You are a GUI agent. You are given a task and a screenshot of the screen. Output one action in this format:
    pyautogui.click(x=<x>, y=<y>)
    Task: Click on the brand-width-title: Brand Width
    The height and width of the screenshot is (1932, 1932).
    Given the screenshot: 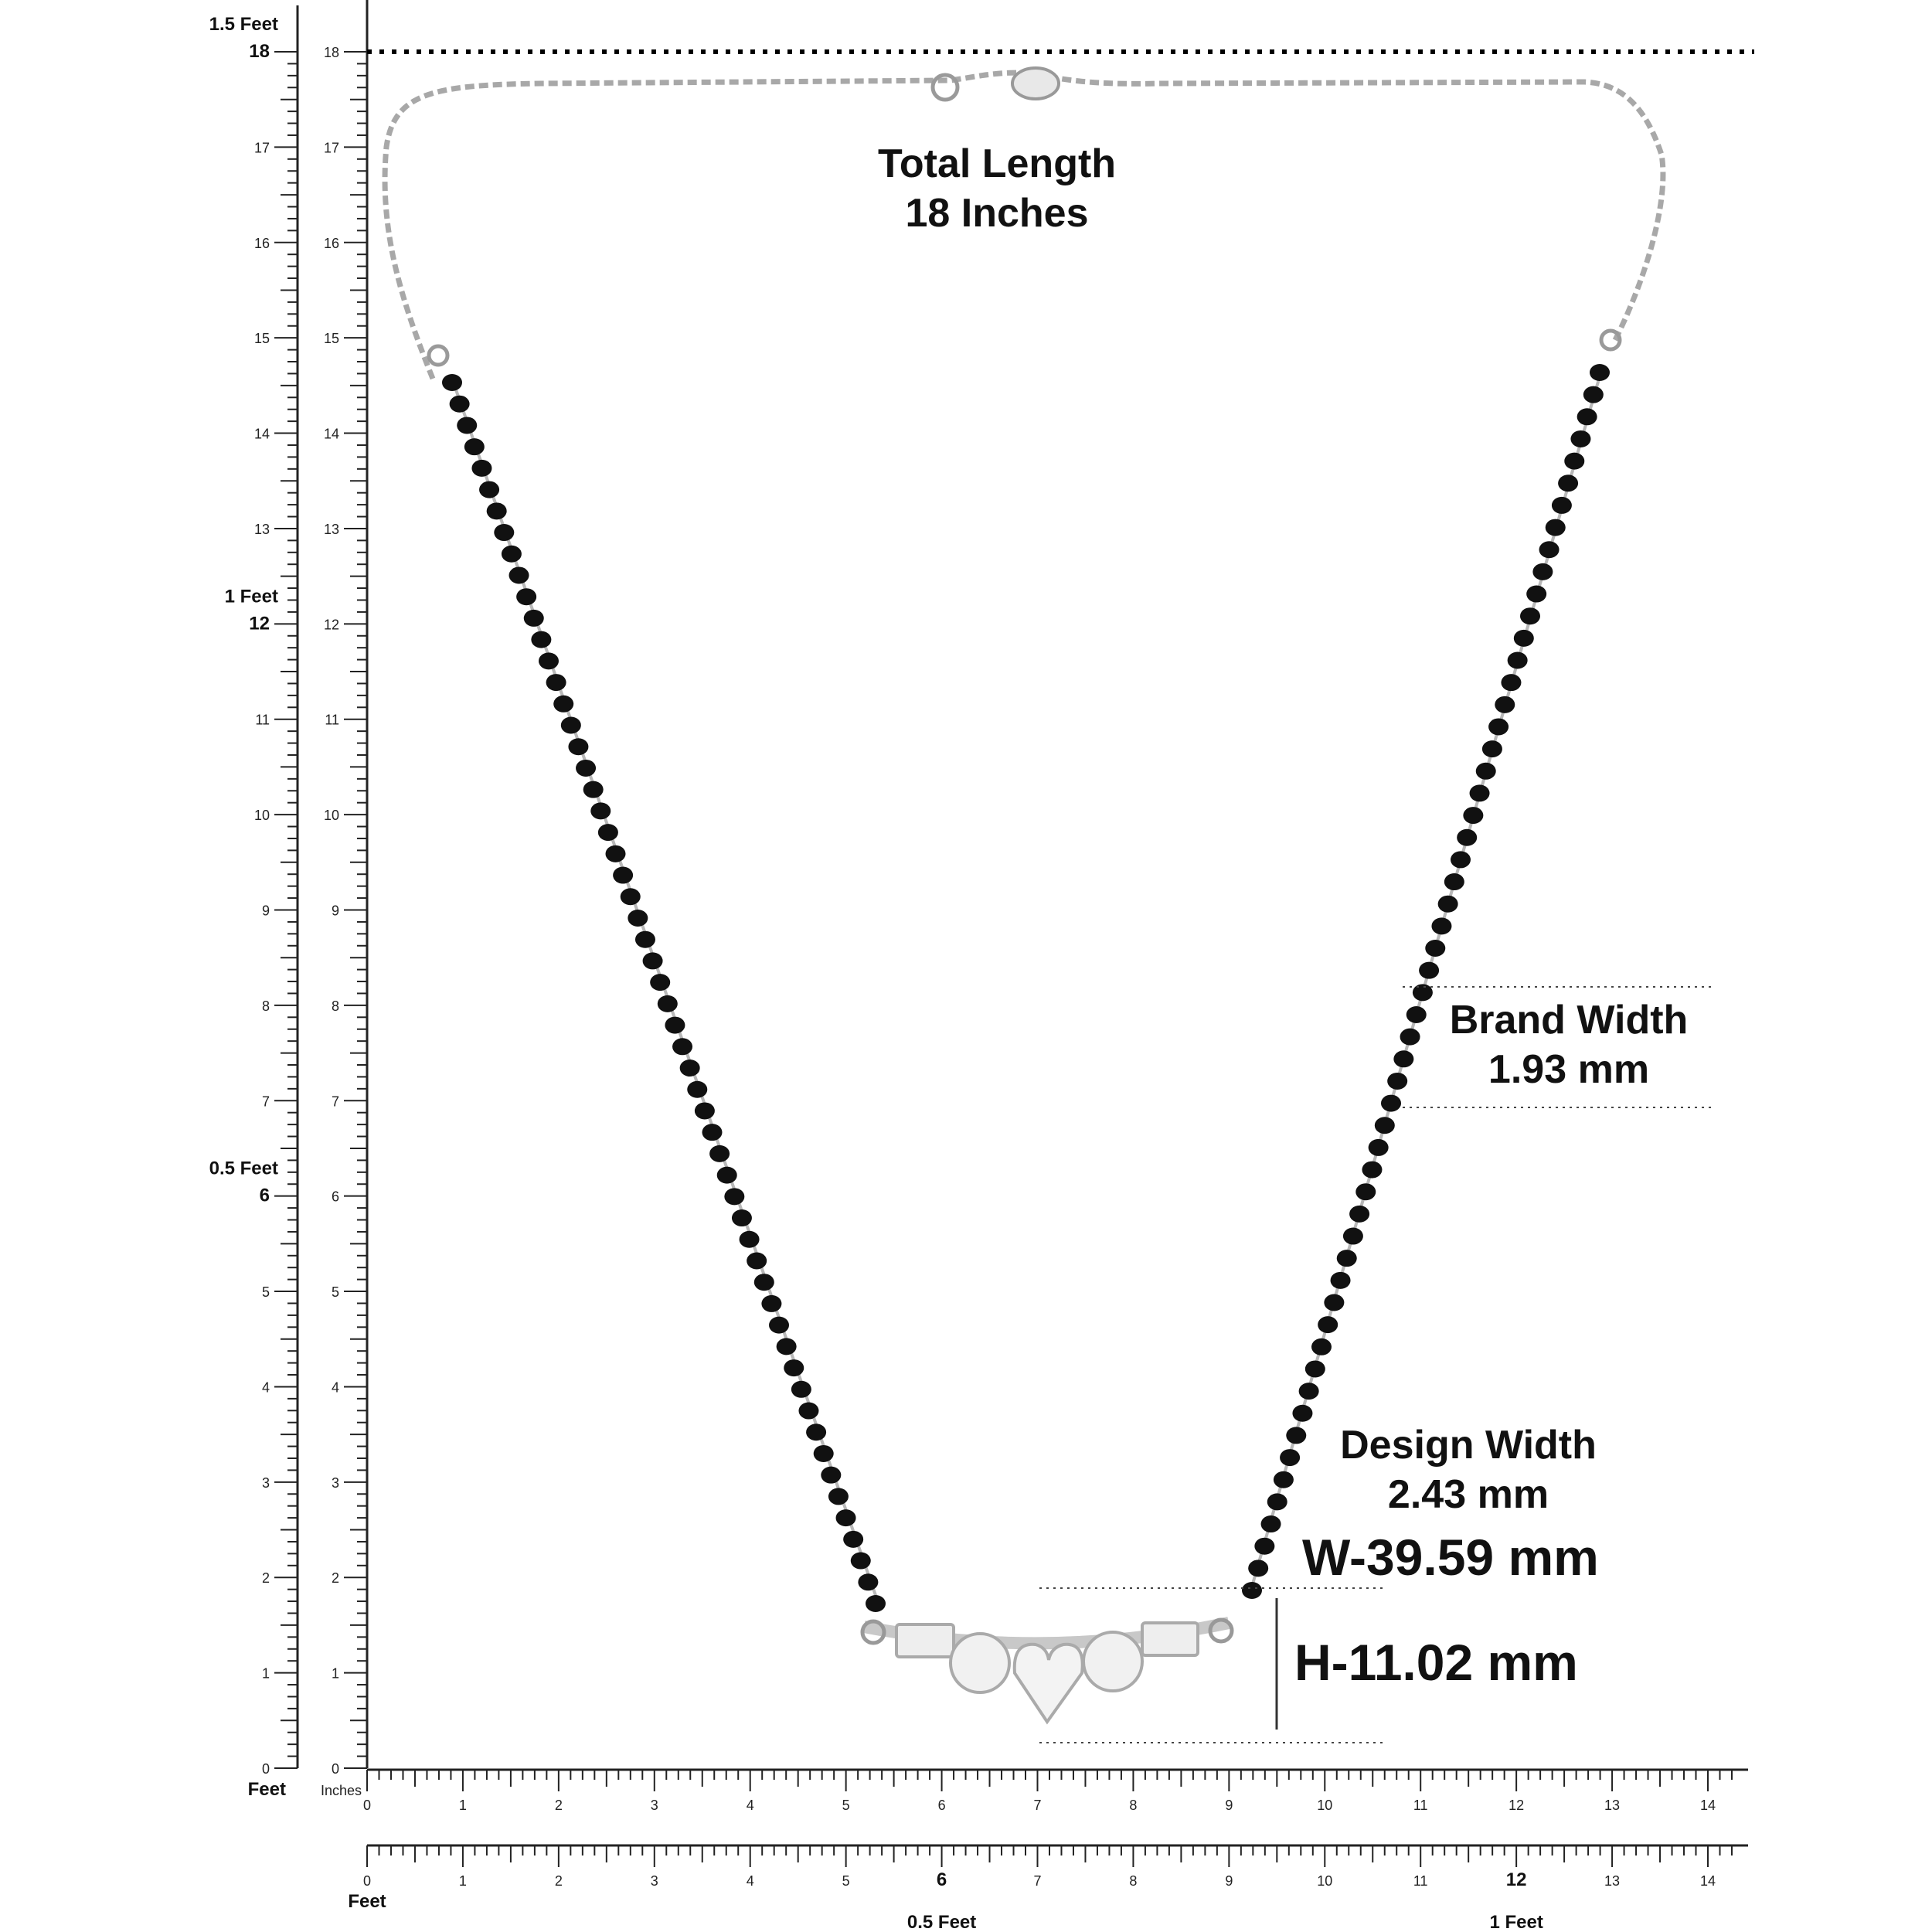 What is the action you would take?
    pyautogui.click(x=1569, y=1020)
    